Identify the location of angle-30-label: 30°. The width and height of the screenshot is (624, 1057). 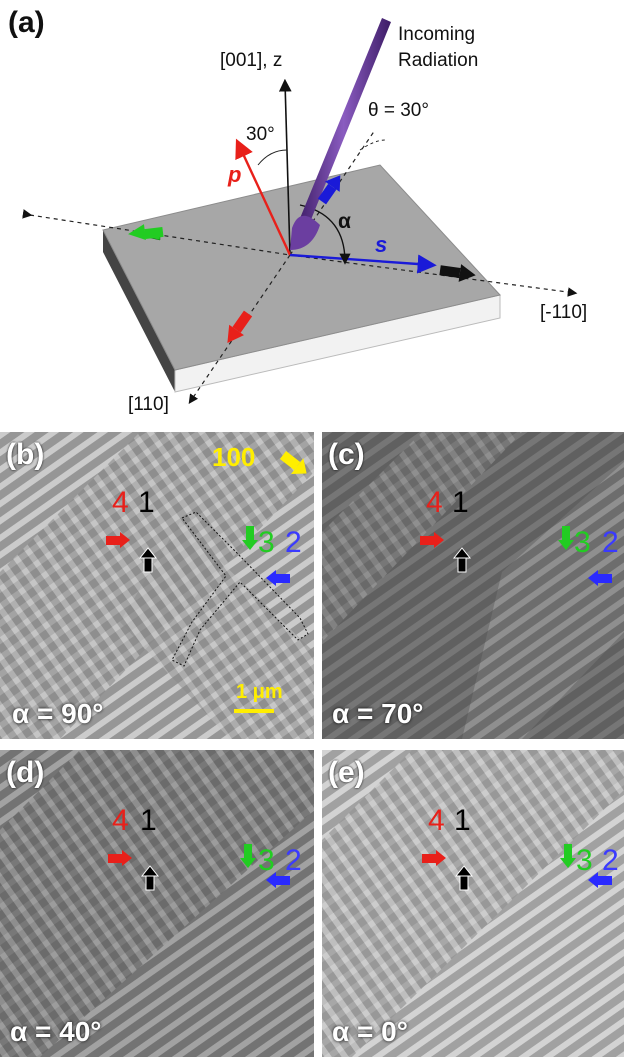
(260, 134).